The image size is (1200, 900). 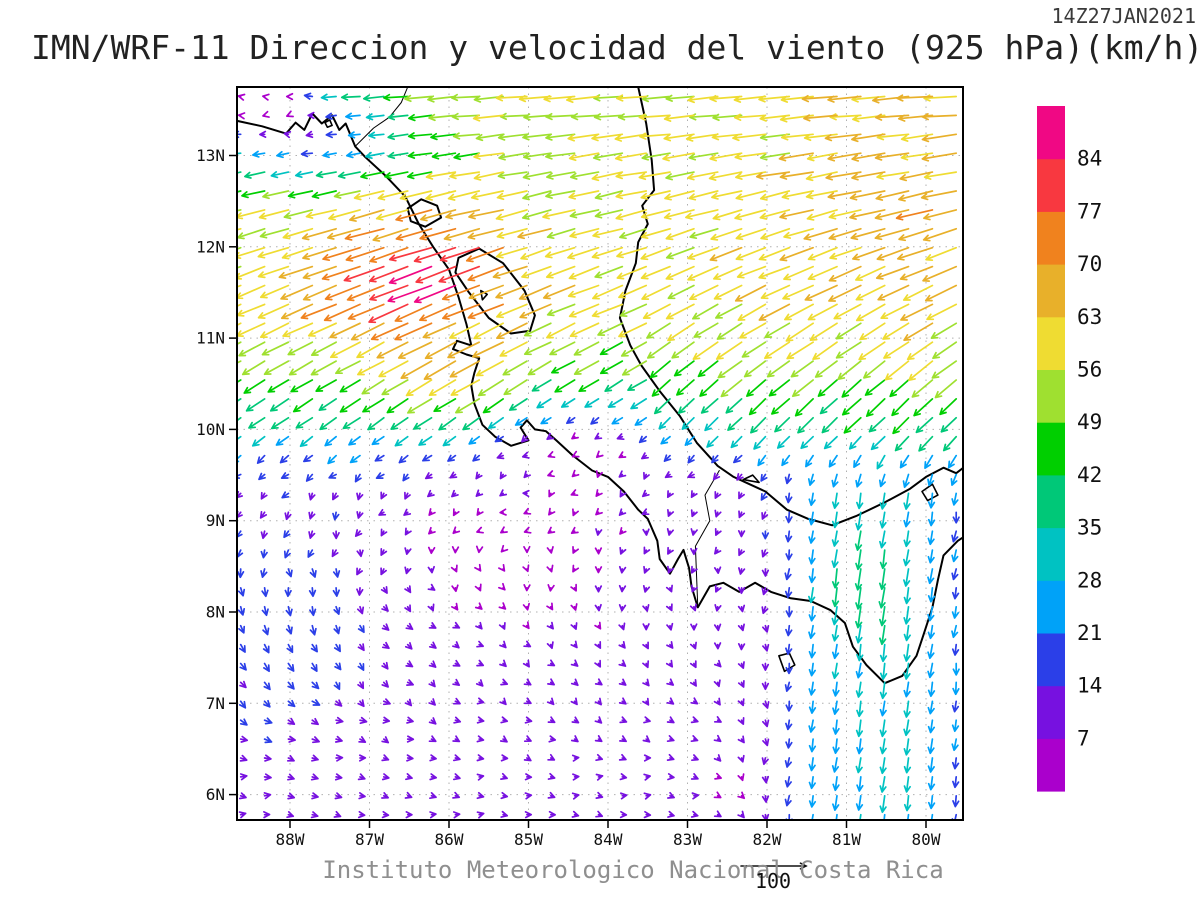 I want to click on colorbar-tick-label: 70, so click(x=1089, y=264).